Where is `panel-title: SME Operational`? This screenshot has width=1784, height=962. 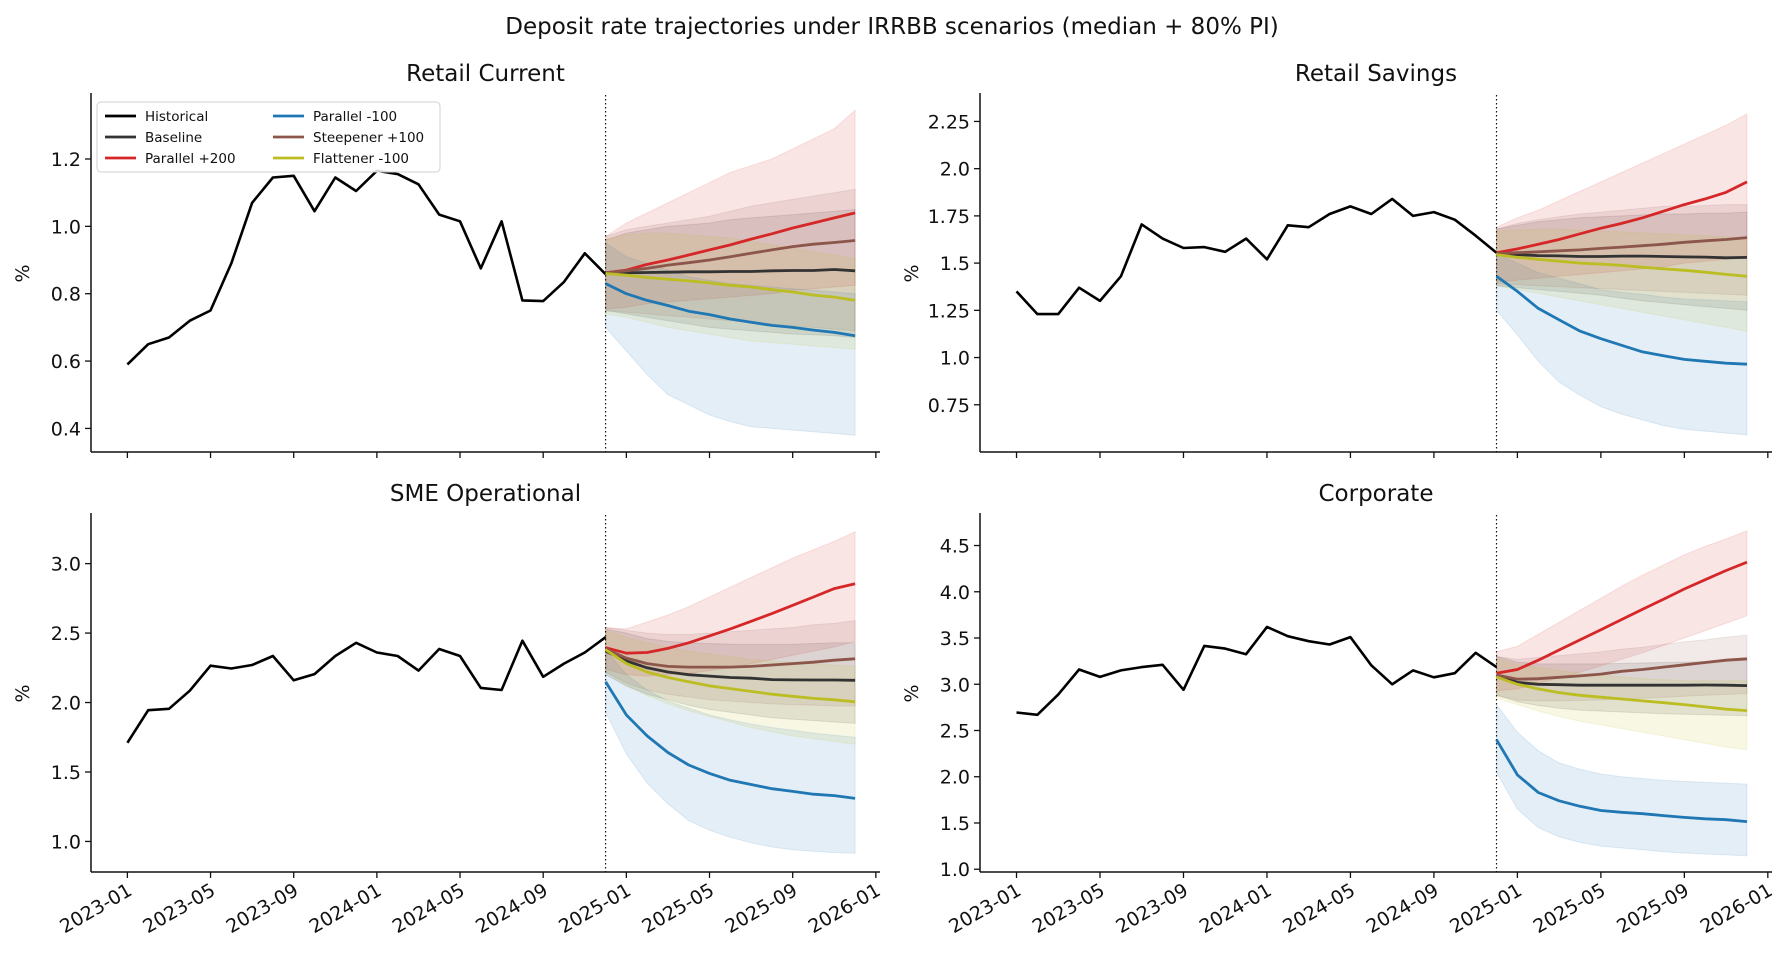
panel-title: SME Operational is located at coordinates (485, 494).